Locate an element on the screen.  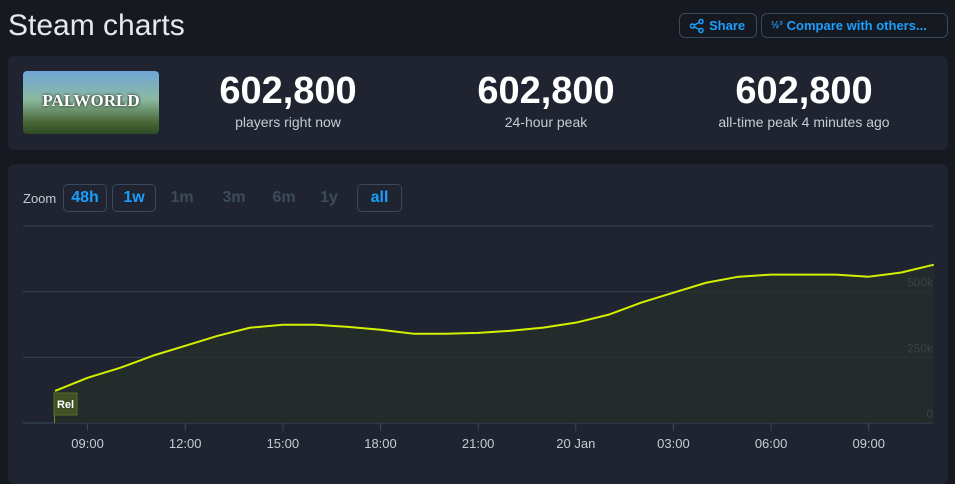
x-tick-label: 03:00 is located at coordinates (673, 443).